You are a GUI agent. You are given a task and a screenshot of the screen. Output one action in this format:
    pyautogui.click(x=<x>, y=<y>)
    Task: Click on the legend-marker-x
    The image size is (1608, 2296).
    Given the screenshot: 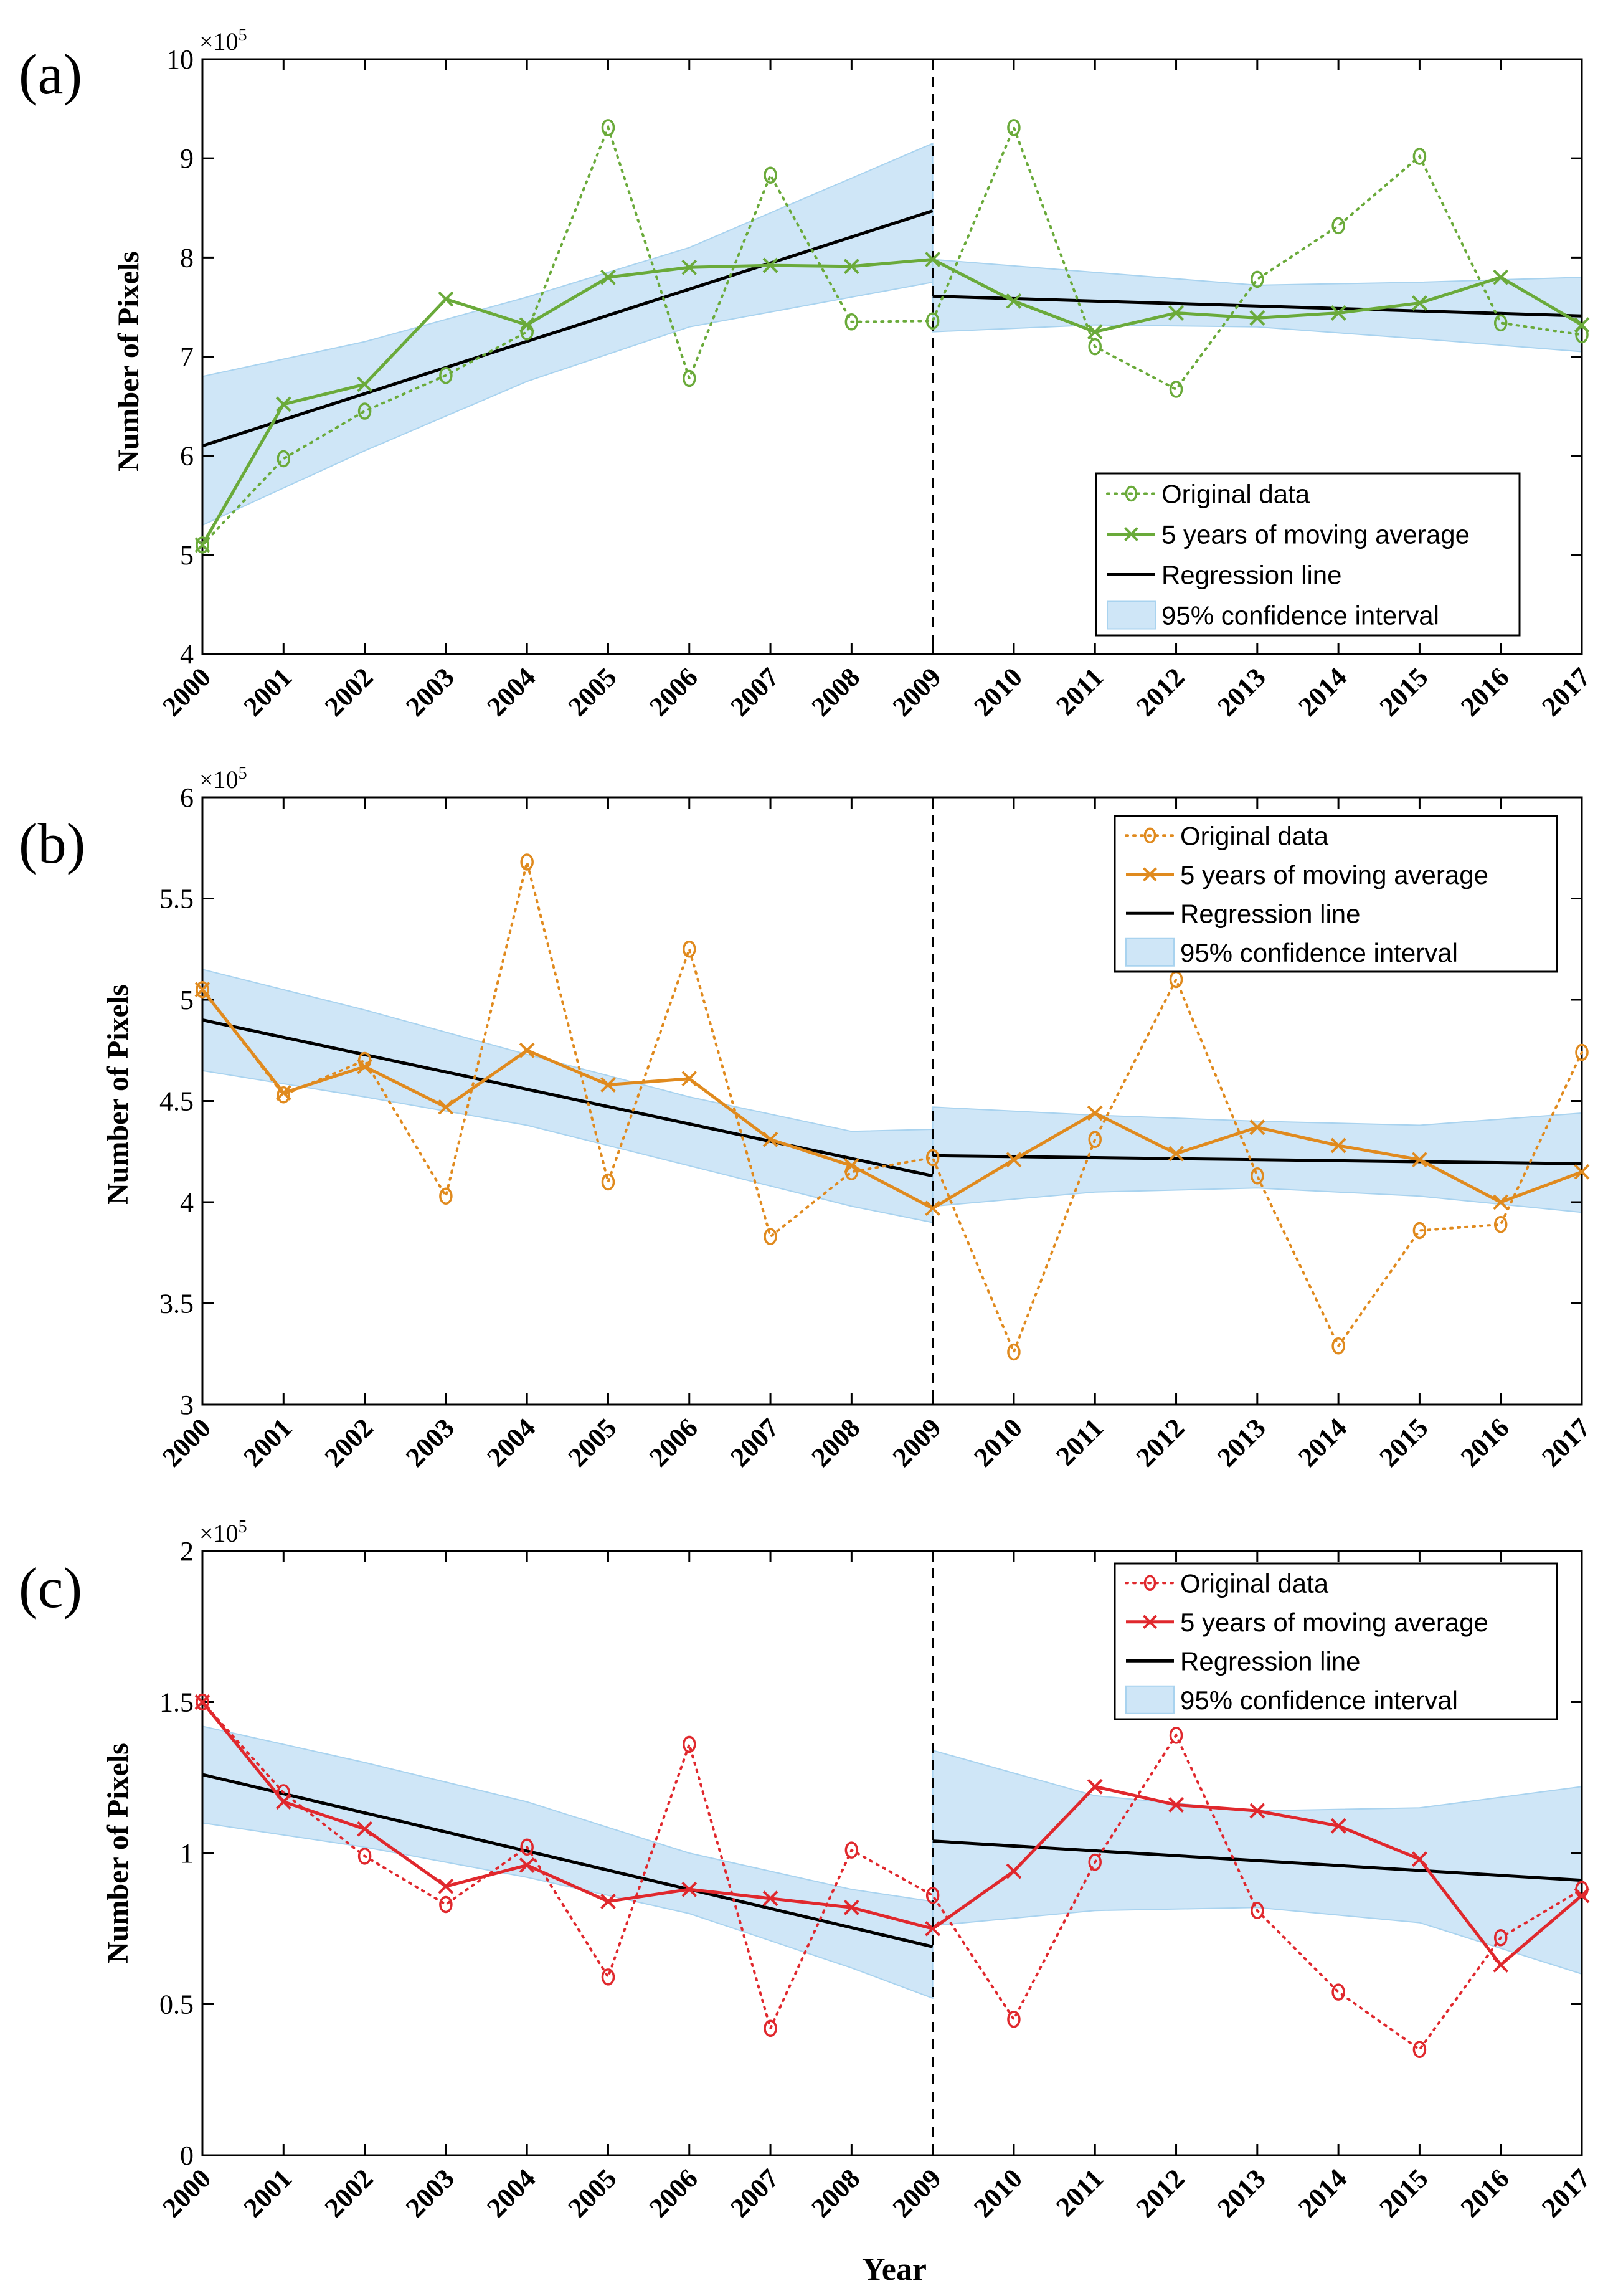 What is the action you would take?
    pyautogui.click(x=1150, y=874)
    